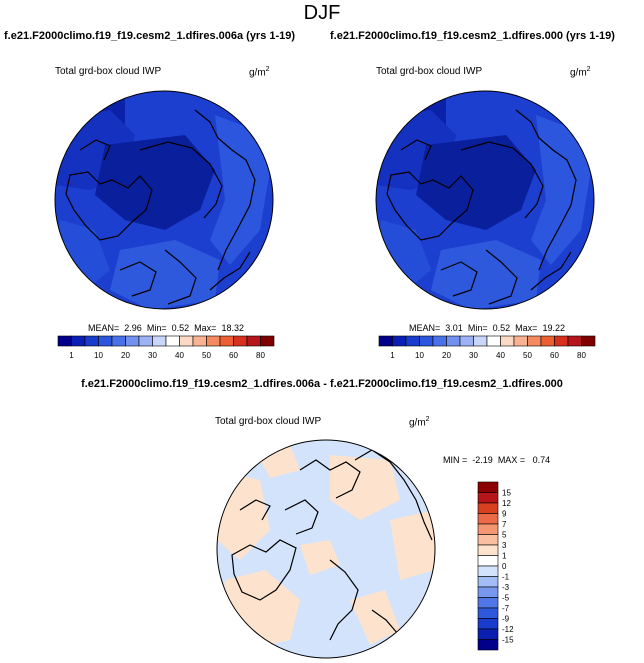 This screenshot has width=644, height=663. I want to click on diff-colorbar-tick-label: 7, so click(504, 524).